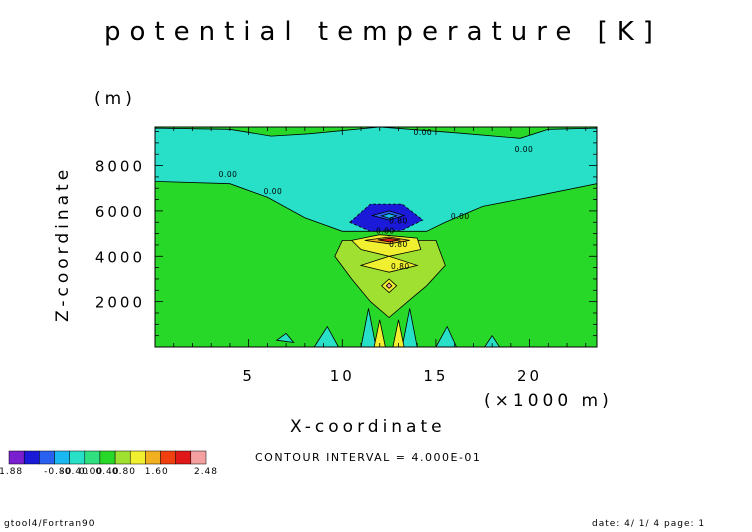  Describe the element at coordinates (285, 338) in the screenshot. I see `low-cool-strip-a` at that location.